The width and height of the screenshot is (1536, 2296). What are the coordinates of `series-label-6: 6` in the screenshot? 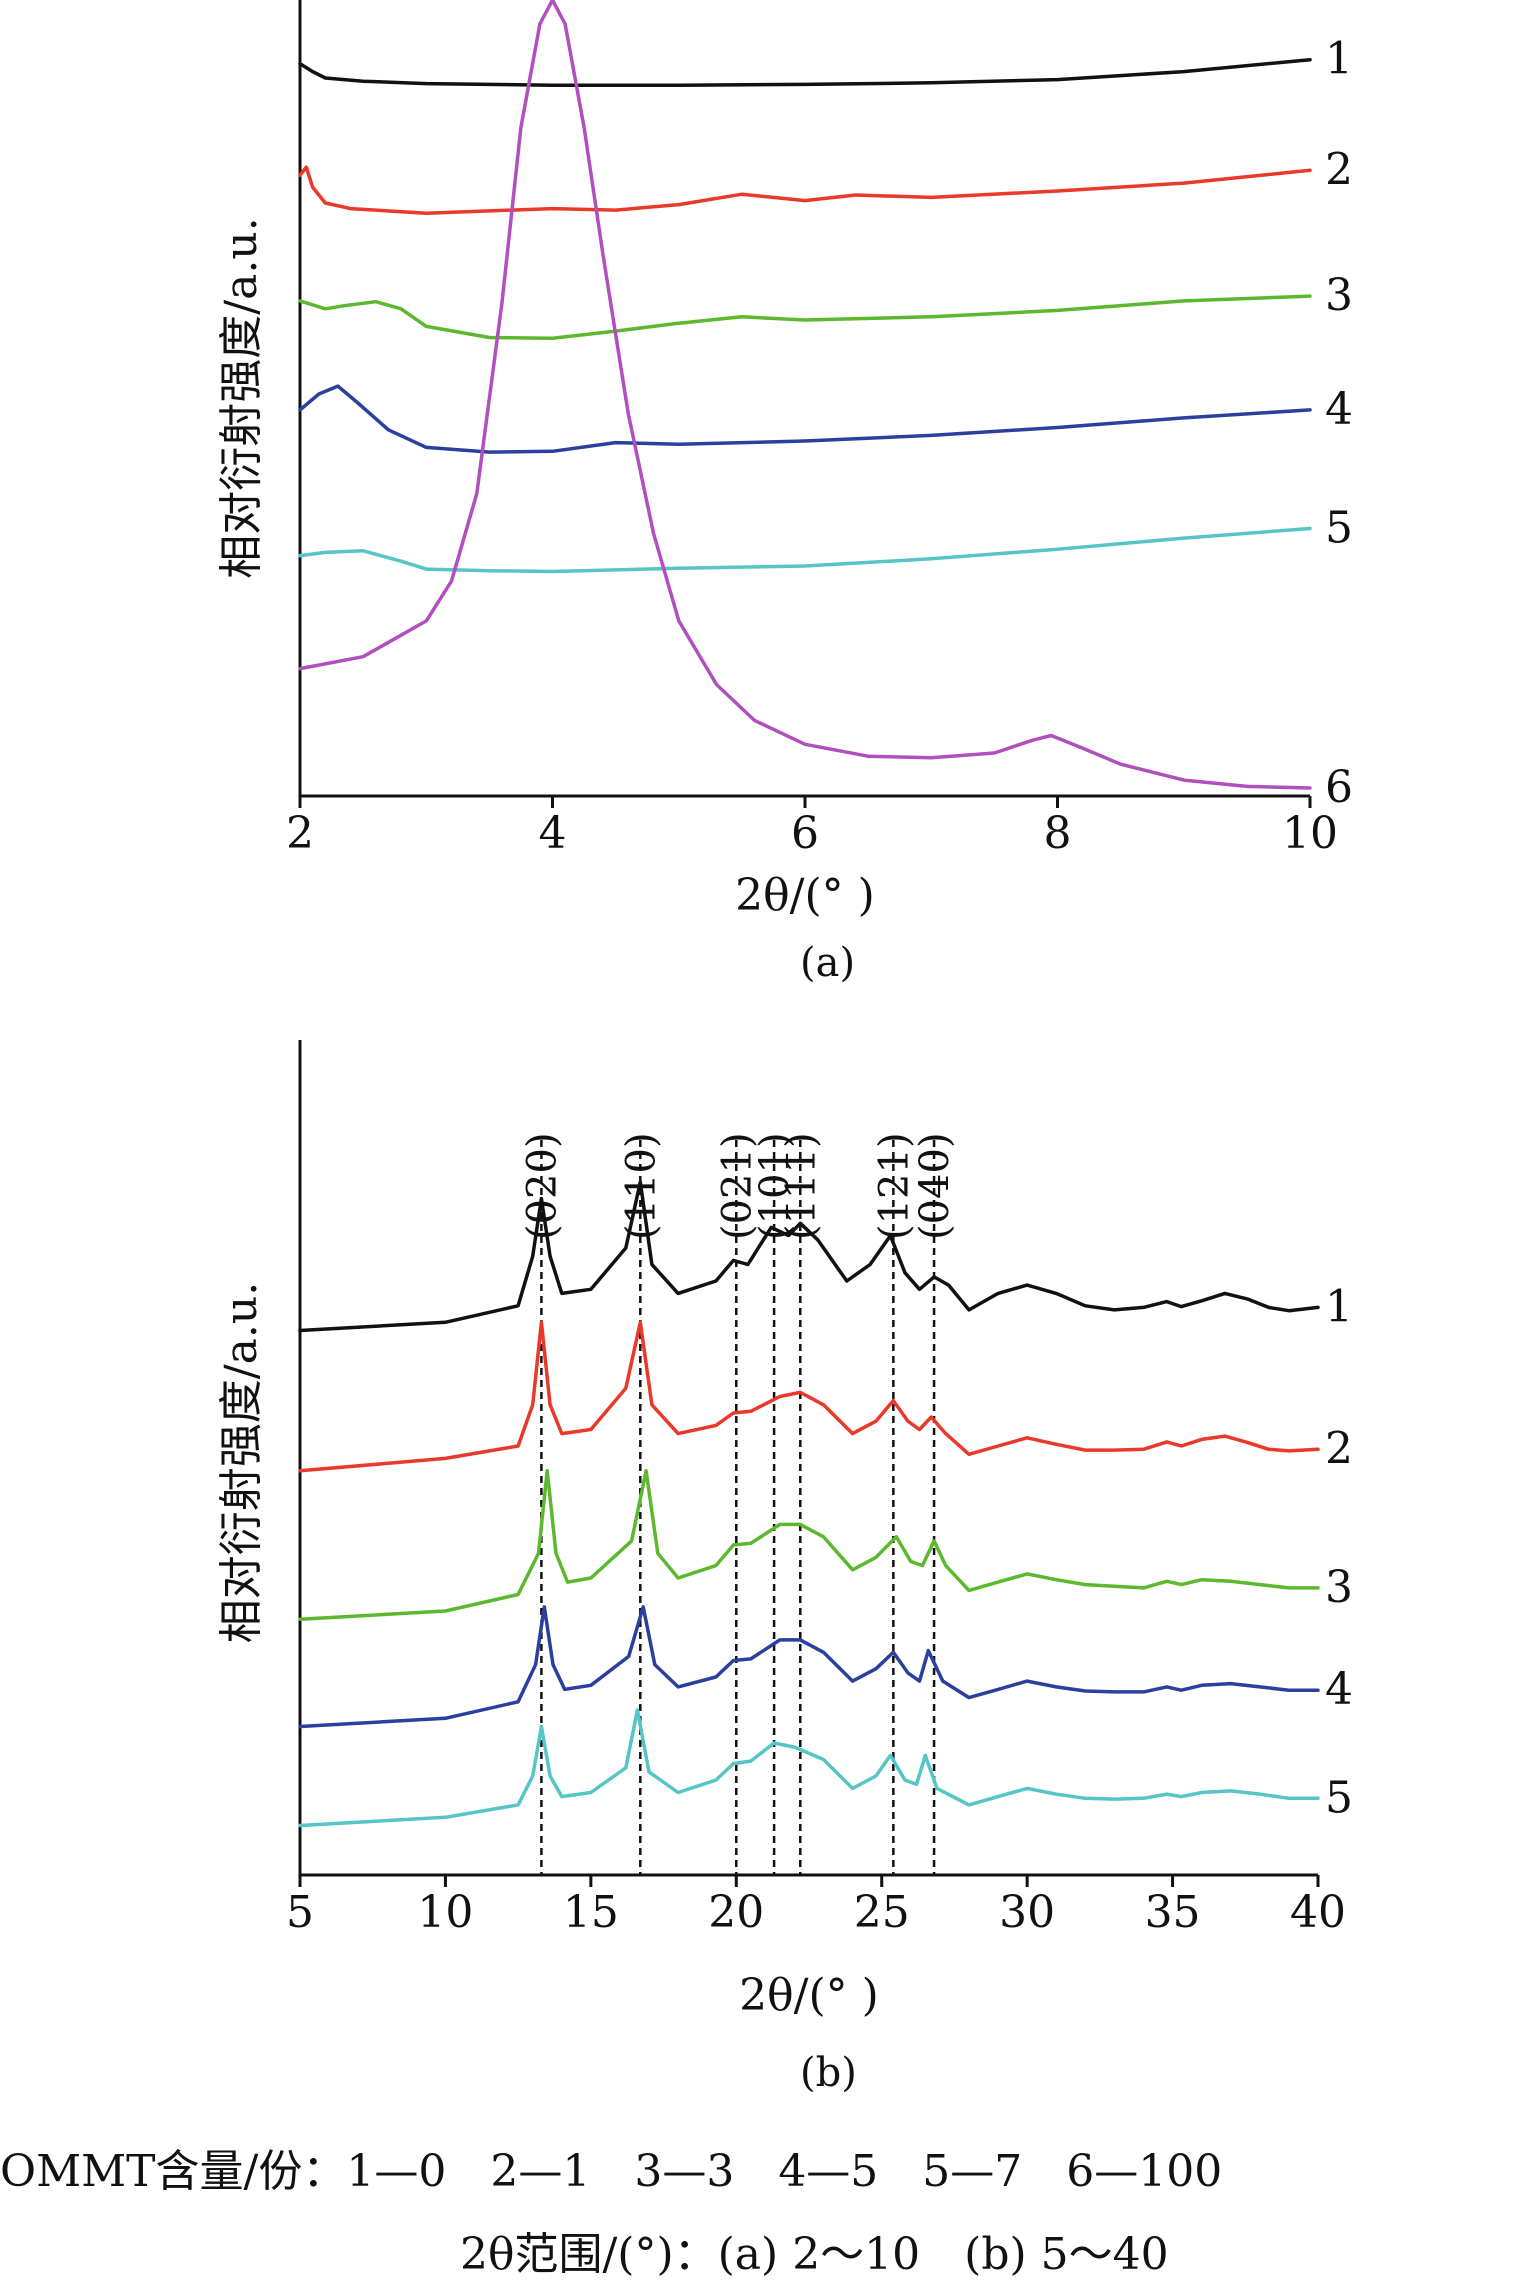 It's located at (1339, 787).